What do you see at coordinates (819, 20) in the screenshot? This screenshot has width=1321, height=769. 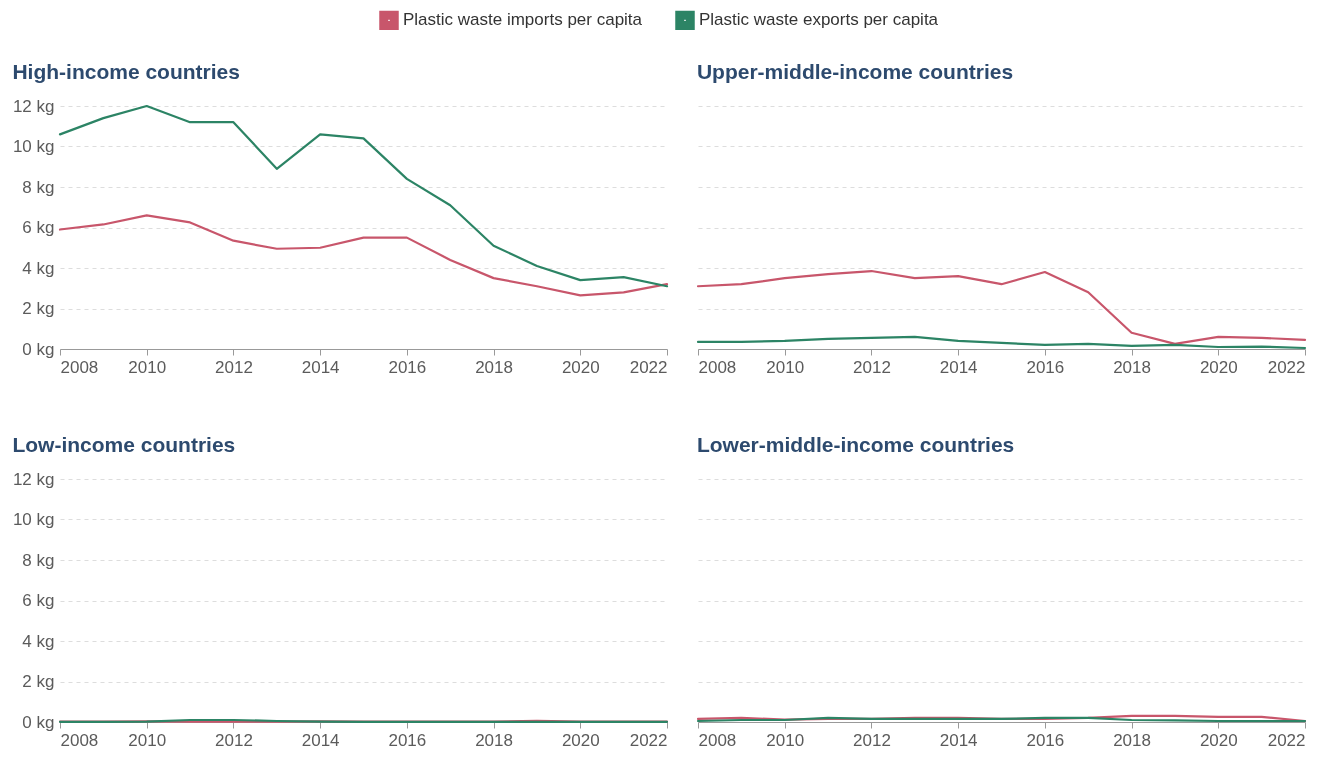 I see `legend-label: Plastic waste exports per capita` at bounding box center [819, 20].